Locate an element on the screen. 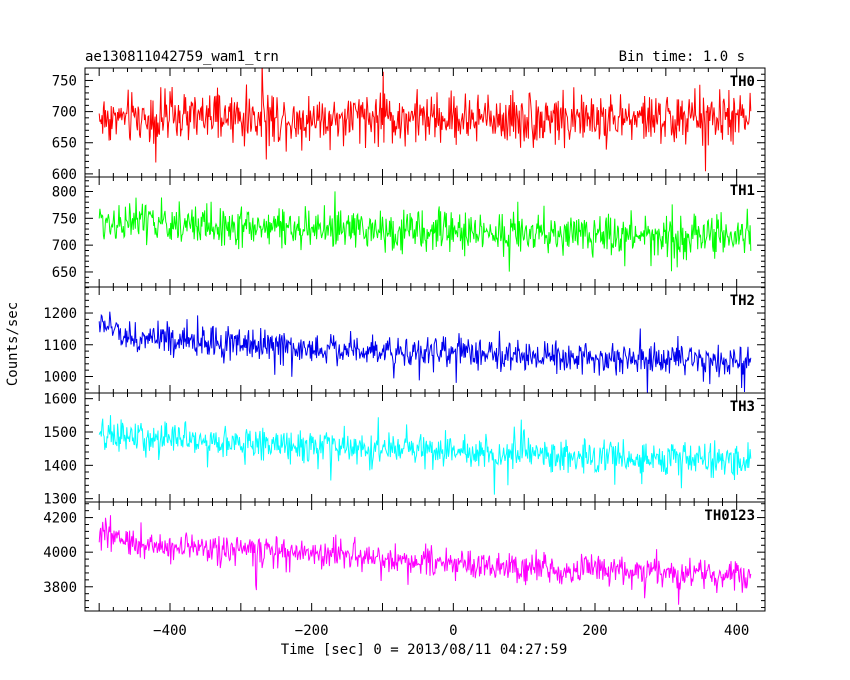  y-axis-label: Counts/sec is located at coordinates (13, 344).